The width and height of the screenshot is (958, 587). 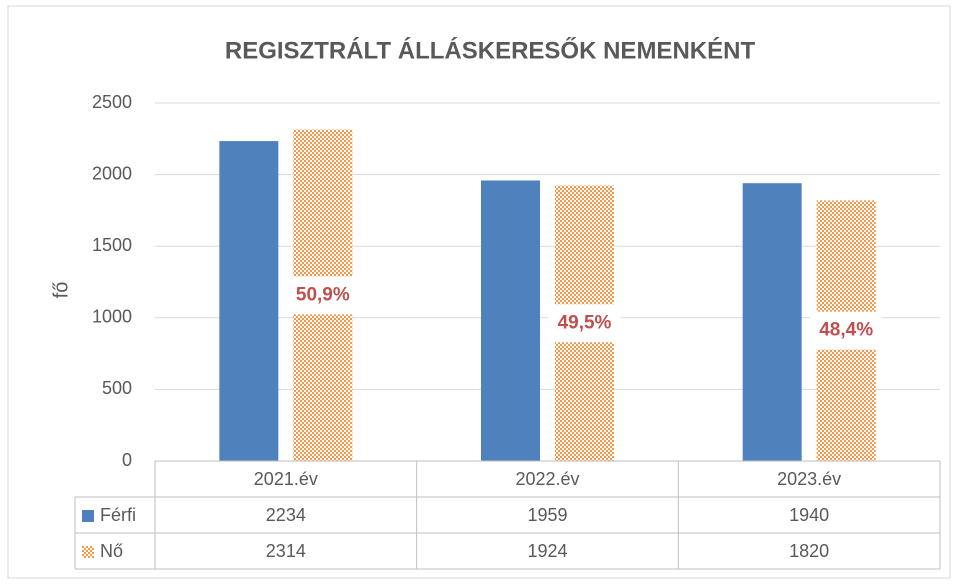 I want to click on annotation: 49,5%, so click(x=585, y=322).